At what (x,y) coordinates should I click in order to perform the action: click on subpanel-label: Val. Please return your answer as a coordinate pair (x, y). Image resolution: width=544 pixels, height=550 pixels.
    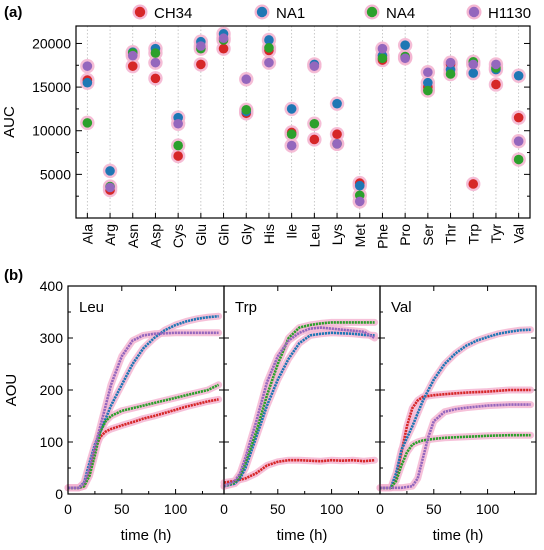
    Looking at the image, I should click on (401, 307).